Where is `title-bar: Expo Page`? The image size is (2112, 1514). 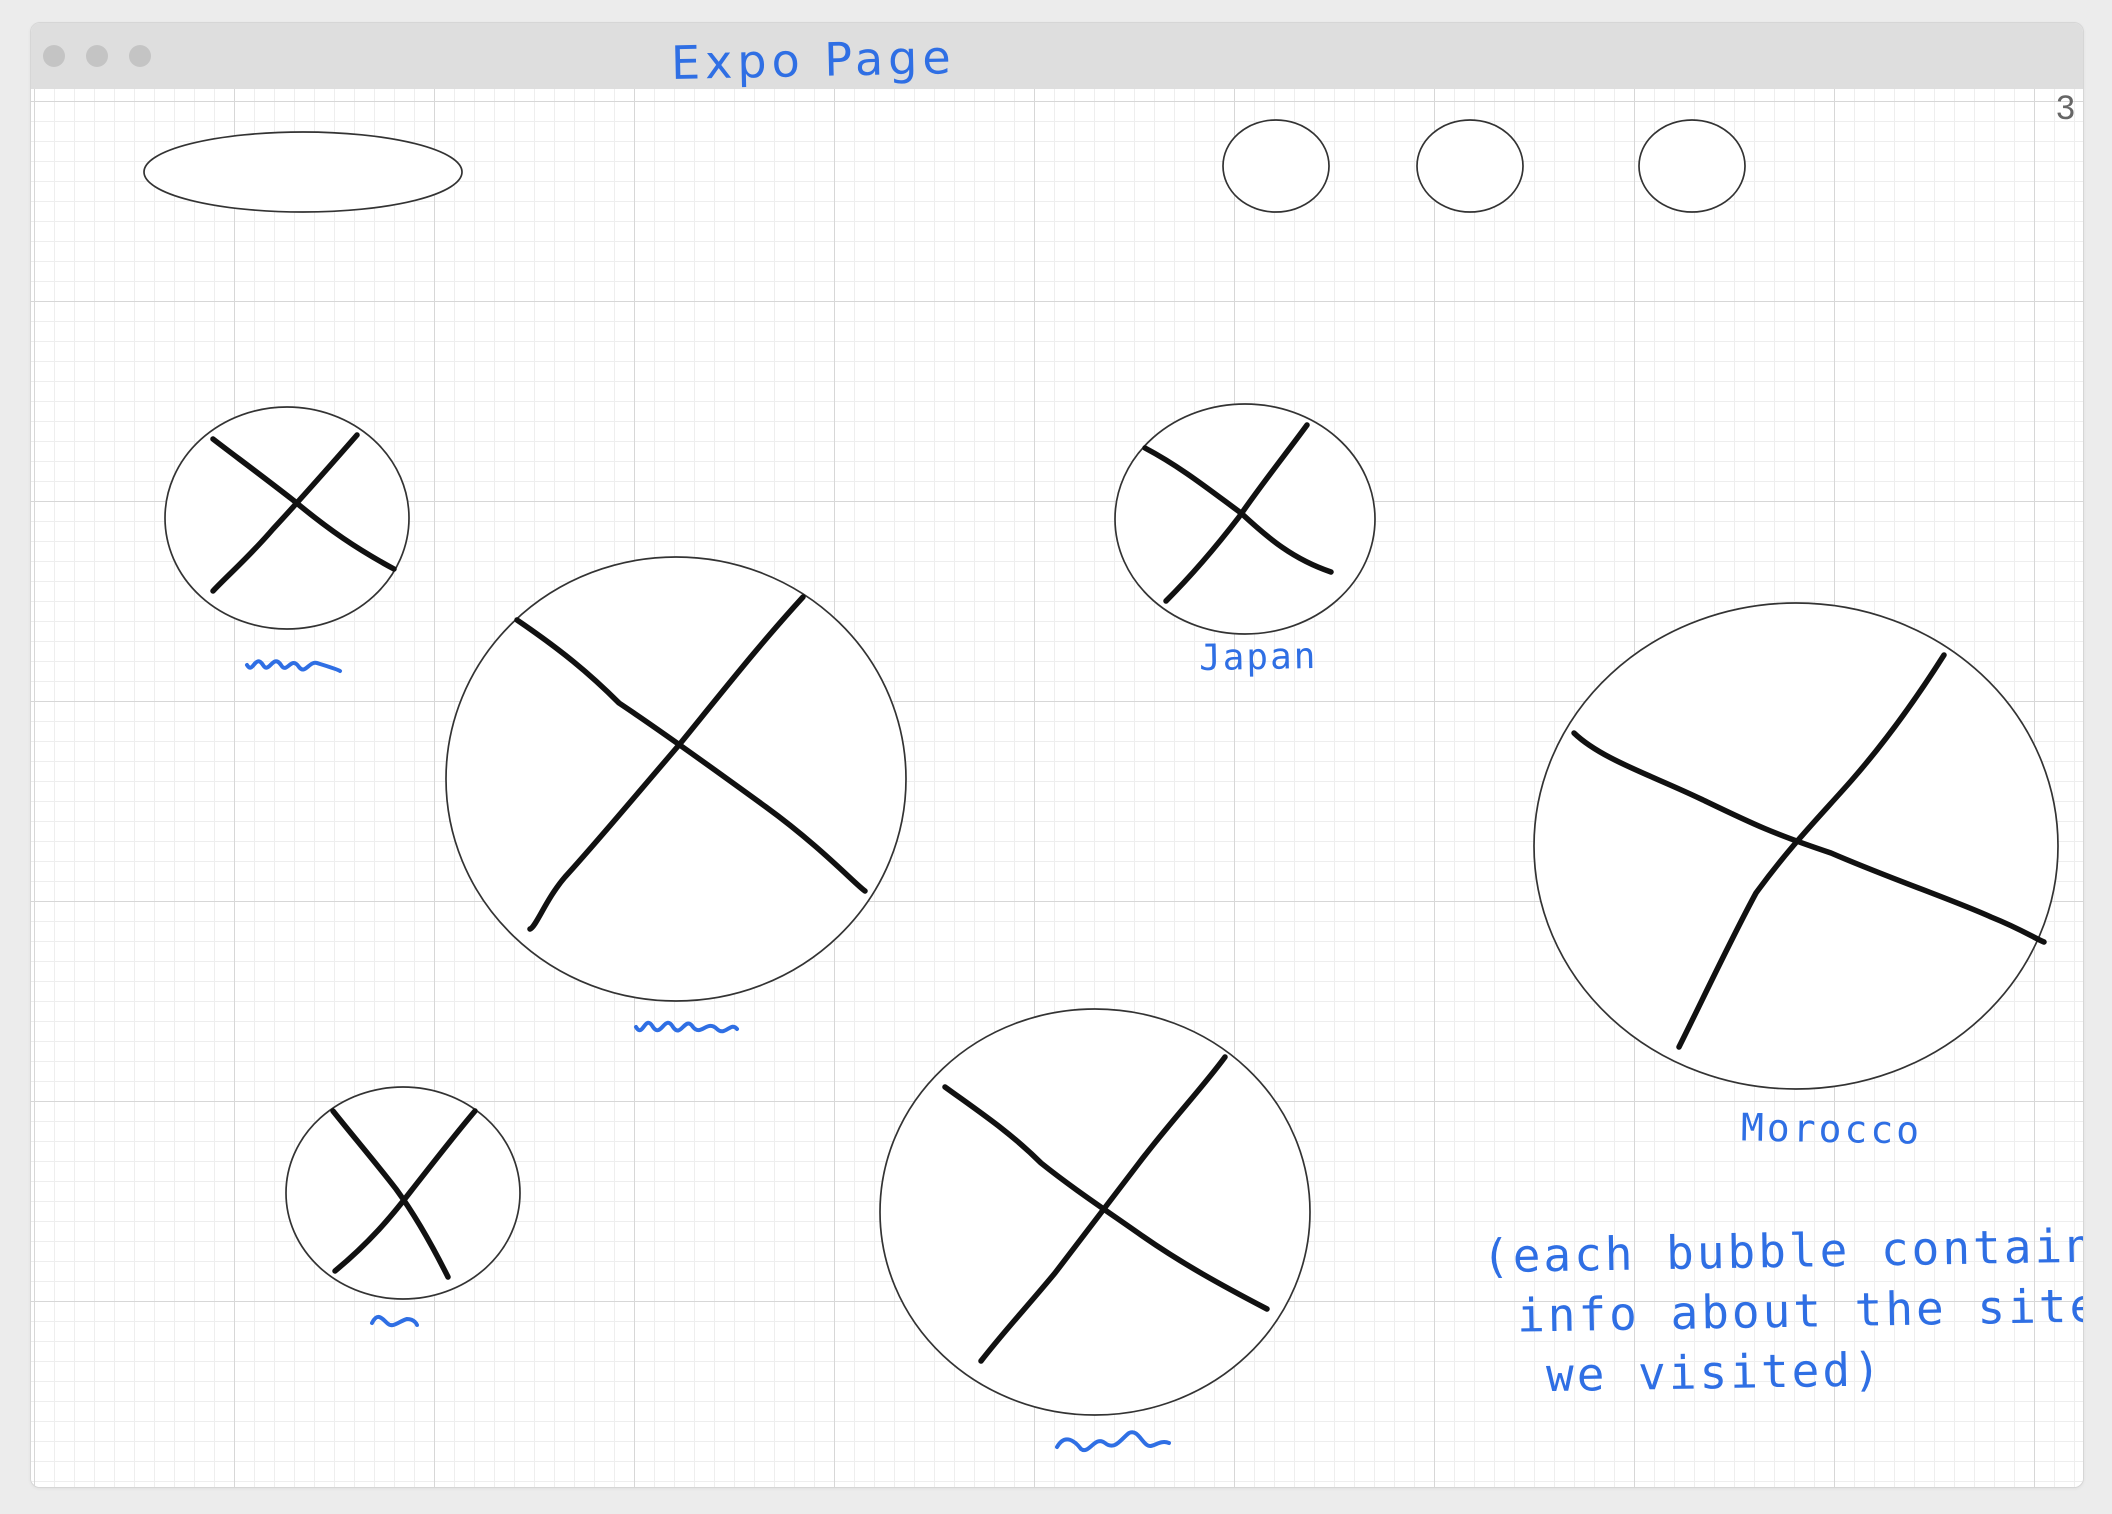 title-bar: Expo Page is located at coordinates (1057, 56).